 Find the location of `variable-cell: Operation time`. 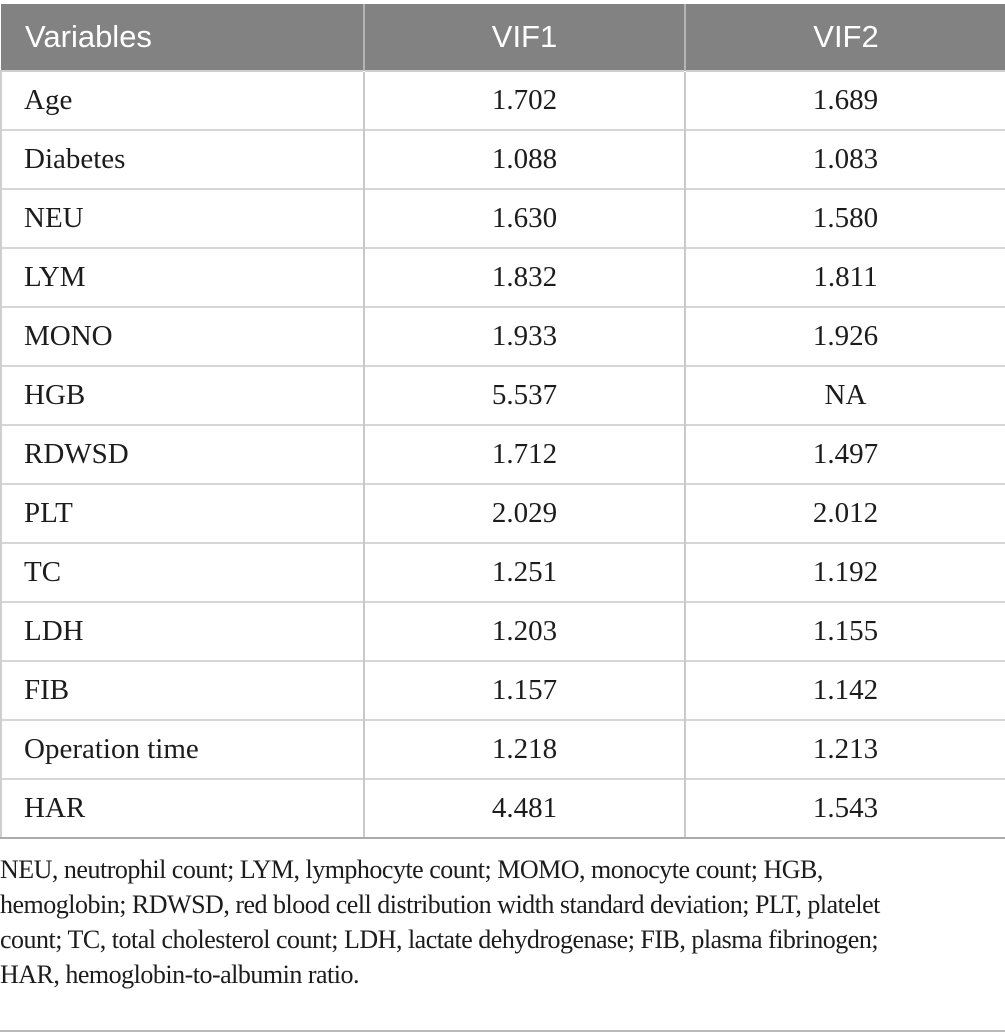

variable-cell: Operation time is located at coordinates (182, 749).